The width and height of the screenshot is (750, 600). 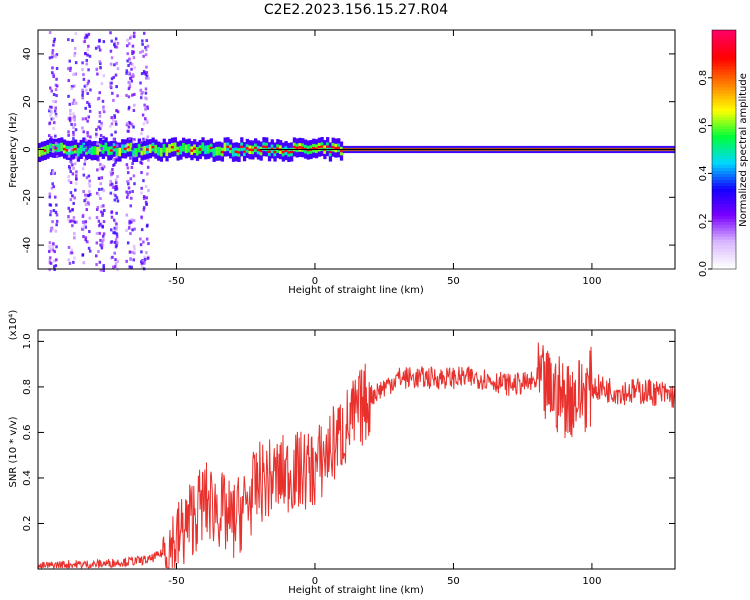 What do you see at coordinates (27, 341) in the screenshot?
I see `snr-y-tick-label: 1.0` at bounding box center [27, 341].